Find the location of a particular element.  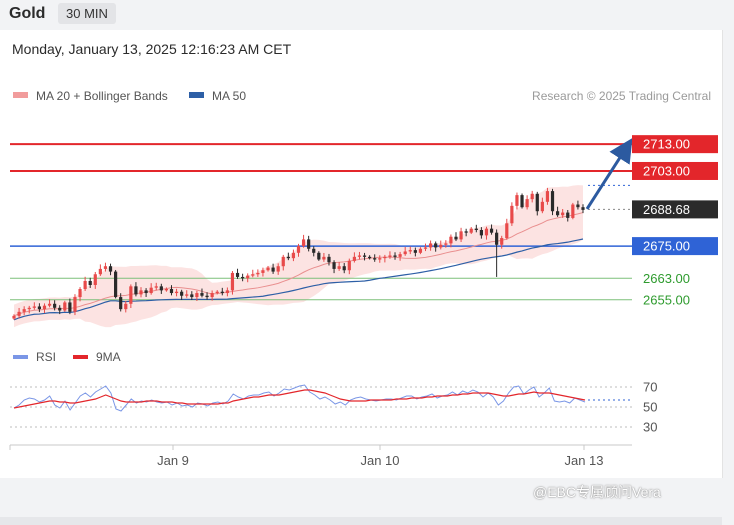

target-label: 2655.00 is located at coordinates (666, 299).